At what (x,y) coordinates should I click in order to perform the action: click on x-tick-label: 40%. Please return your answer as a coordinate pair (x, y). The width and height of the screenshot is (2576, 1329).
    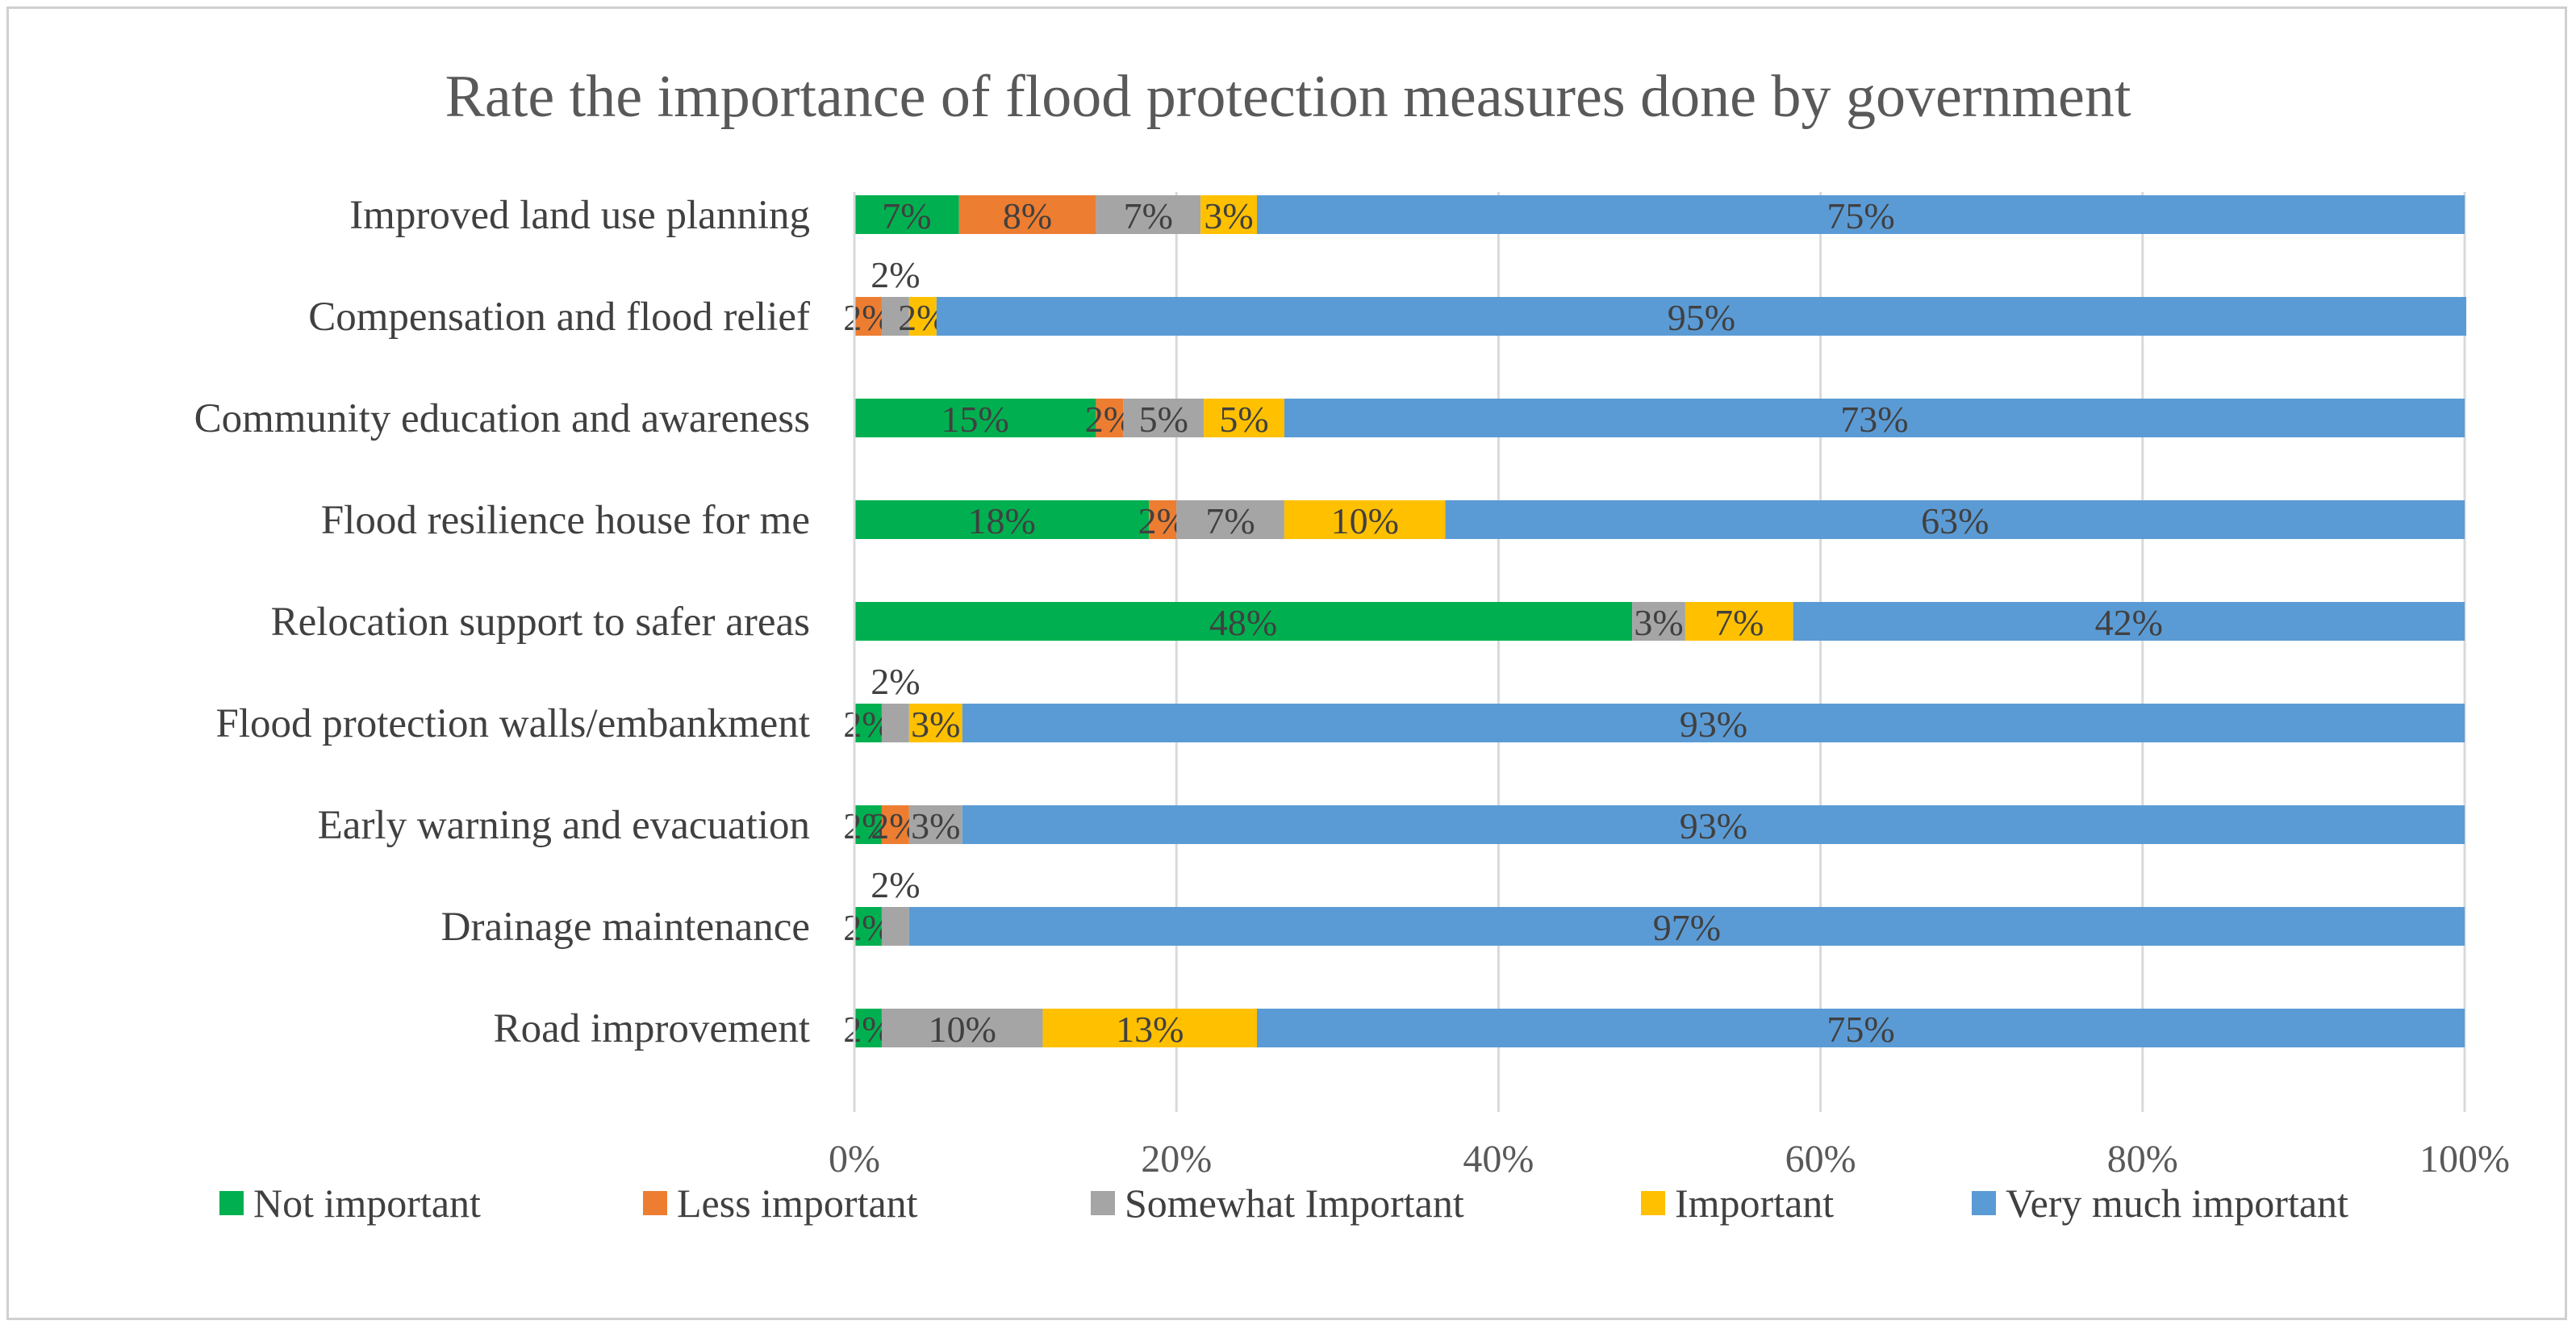
    Looking at the image, I should click on (1498, 1159).